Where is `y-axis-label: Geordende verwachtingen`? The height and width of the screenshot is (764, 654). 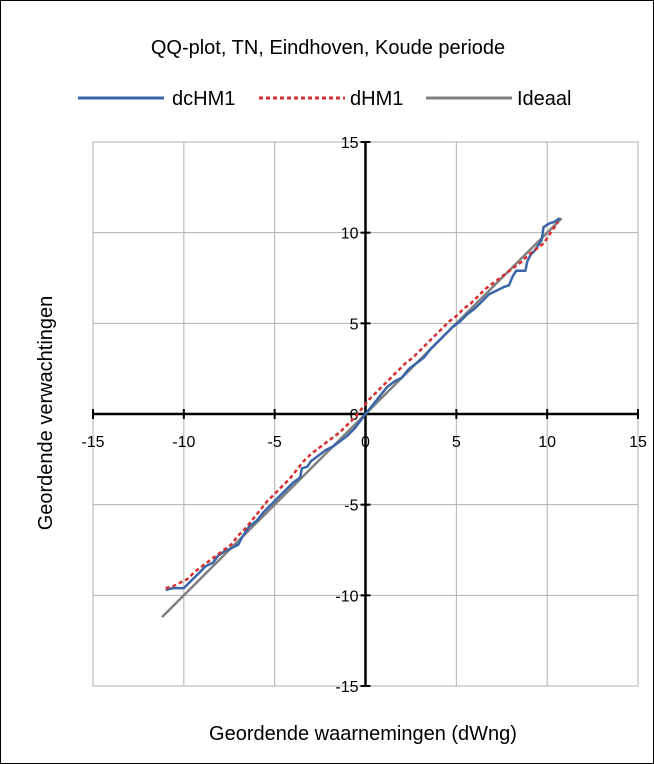
y-axis-label: Geordende verwachtingen is located at coordinates (46, 413).